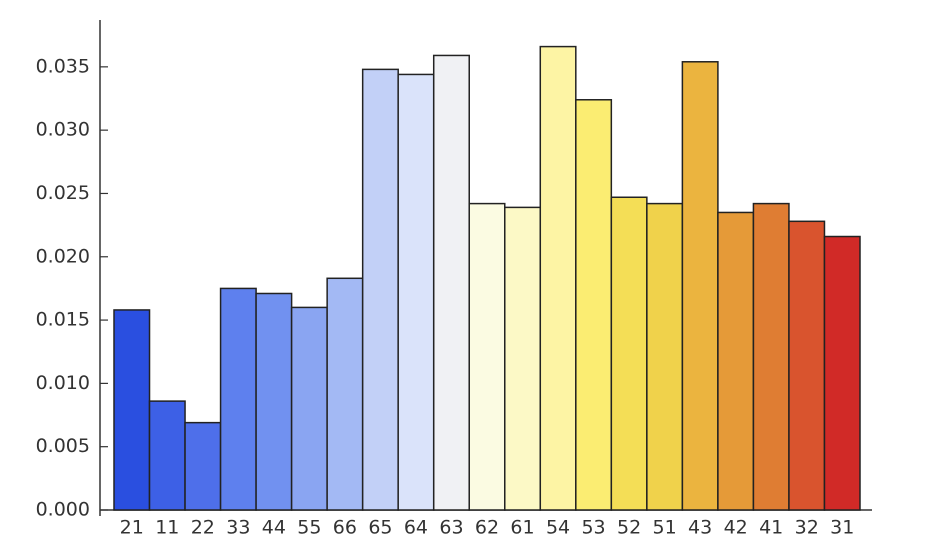  Describe the element at coordinates (309, 528) in the screenshot. I see `x-tick-label: 55` at that location.